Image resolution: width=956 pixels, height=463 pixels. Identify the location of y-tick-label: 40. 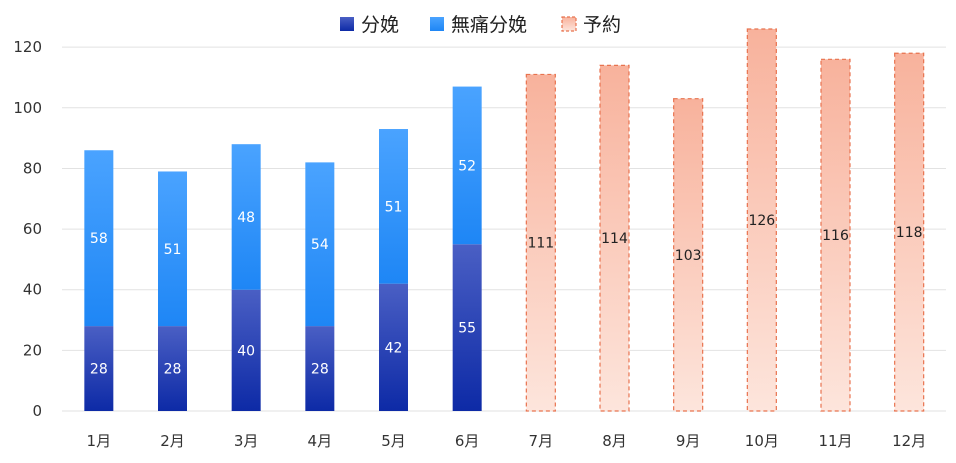
(32, 290).